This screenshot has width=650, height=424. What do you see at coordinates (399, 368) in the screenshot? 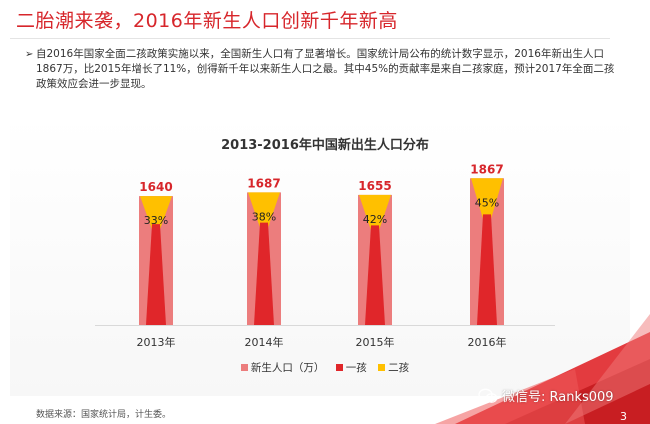
I see `legend-label-second: 二孩` at bounding box center [399, 368].